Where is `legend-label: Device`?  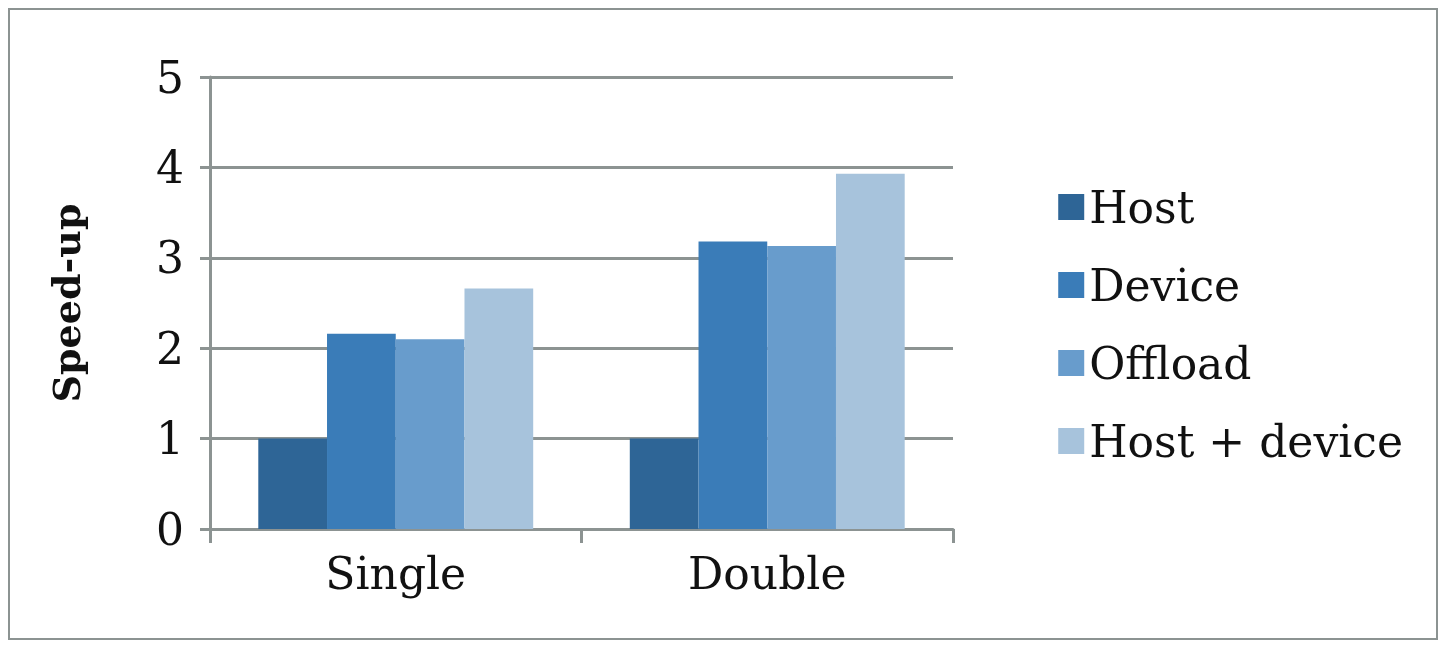 legend-label: Device is located at coordinates (1165, 285).